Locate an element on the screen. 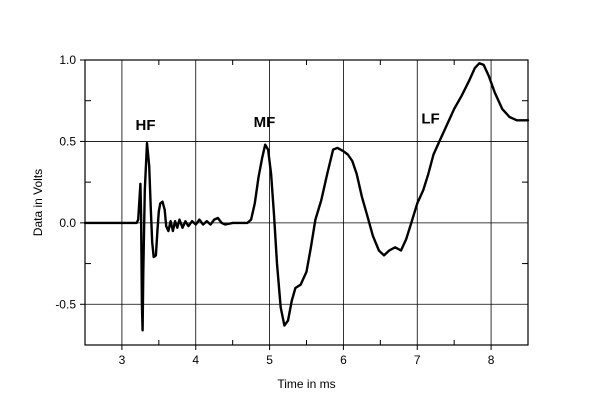  y-tick-label: 0.5 is located at coordinates (67, 141).